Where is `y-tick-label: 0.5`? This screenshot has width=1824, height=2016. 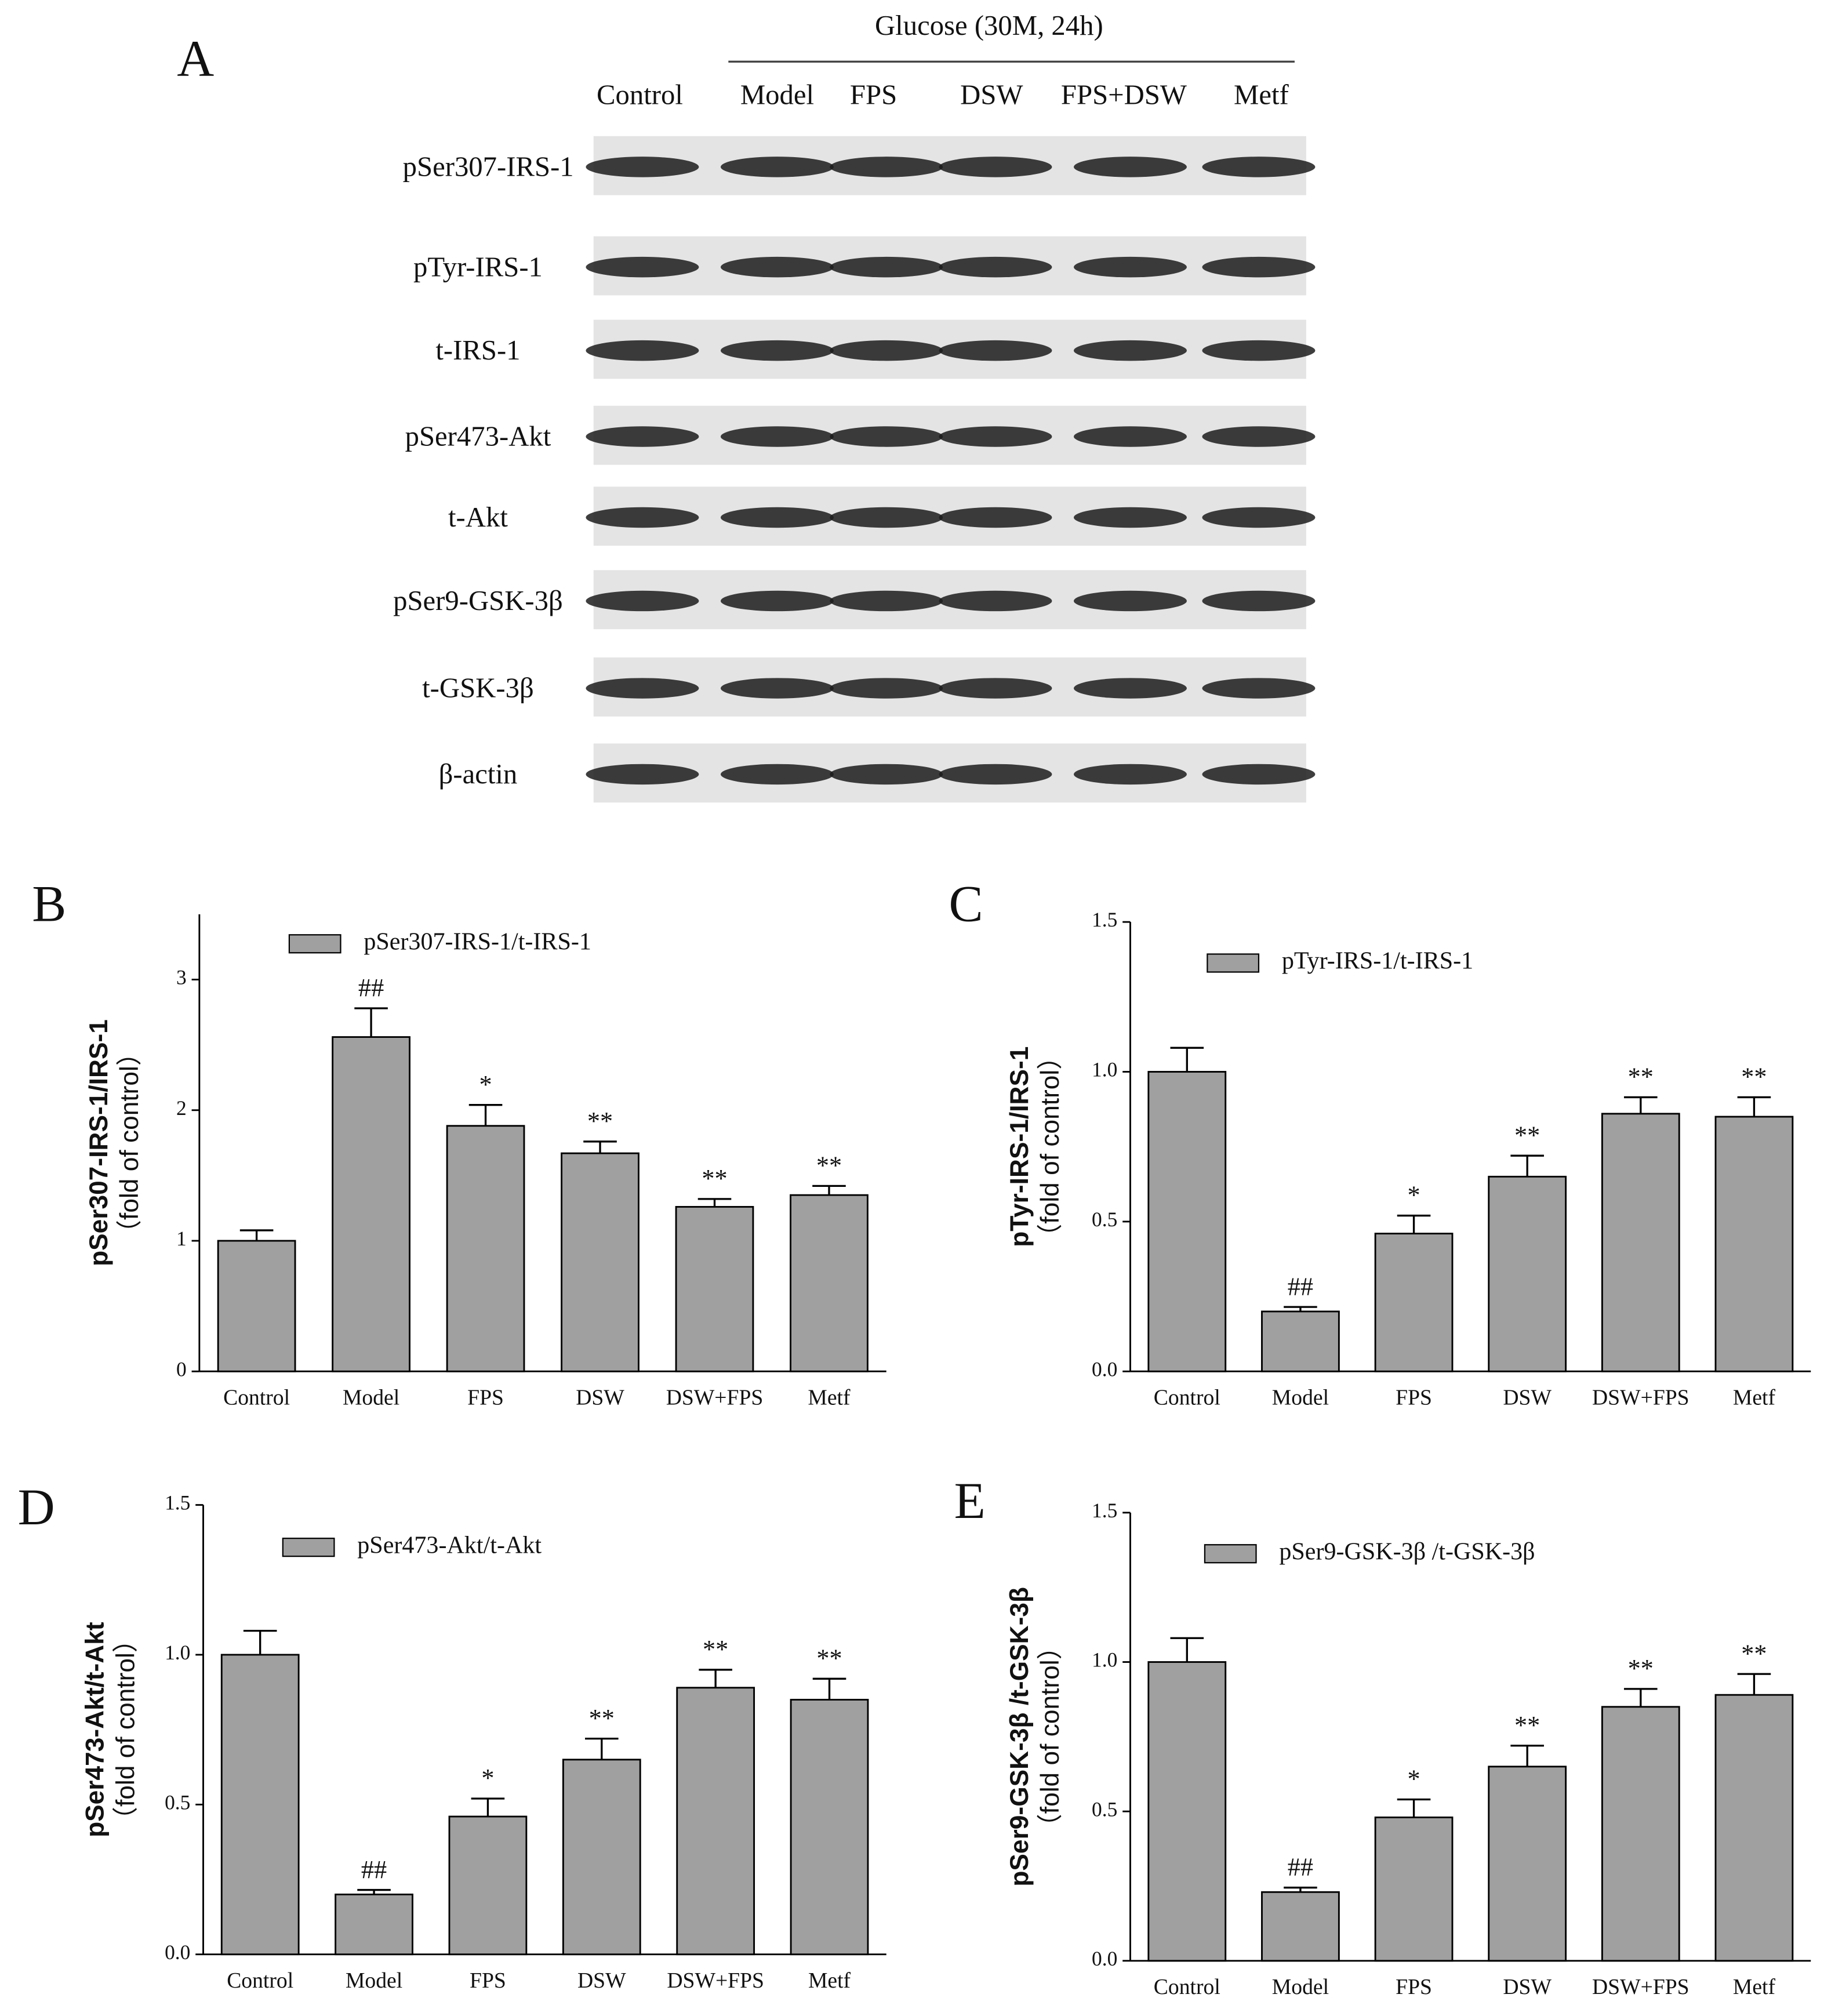
y-tick-label: 0.5 is located at coordinates (1104, 1809).